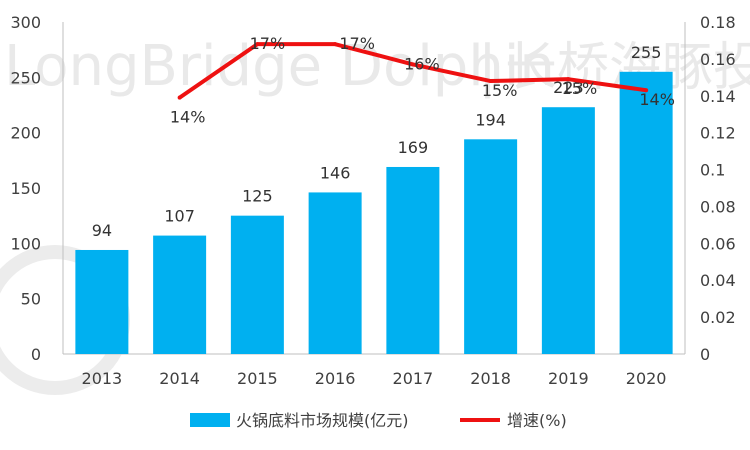 This screenshot has width=750, height=450. What do you see at coordinates (705, 354) in the screenshot?
I see `right-axis-tick-label: 0` at bounding box center [705, 354].